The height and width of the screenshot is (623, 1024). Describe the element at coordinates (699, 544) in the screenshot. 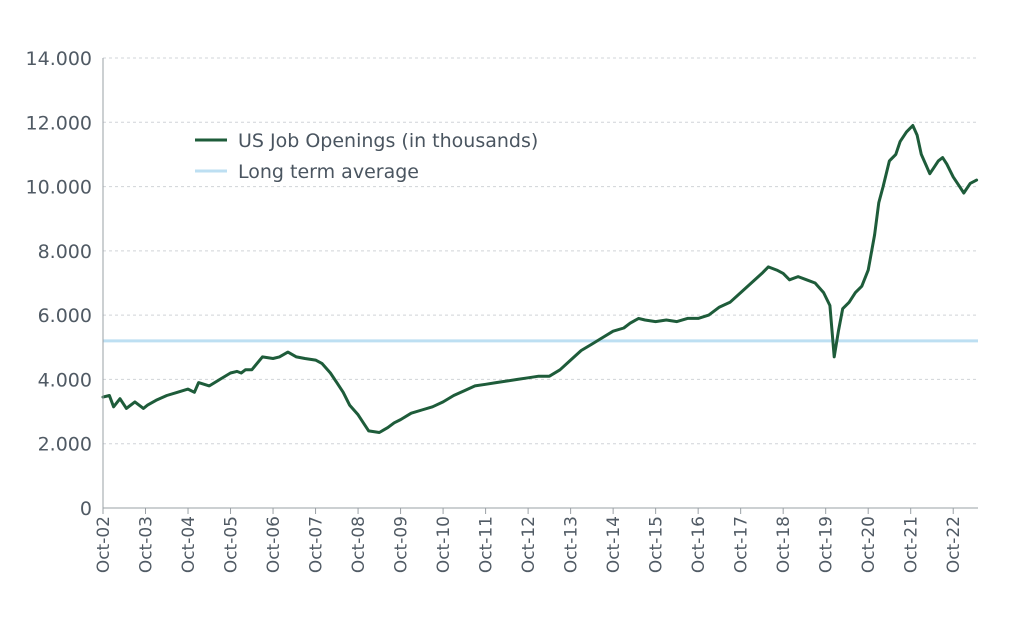

I see `x-tick-label: Oct-16` at that location.